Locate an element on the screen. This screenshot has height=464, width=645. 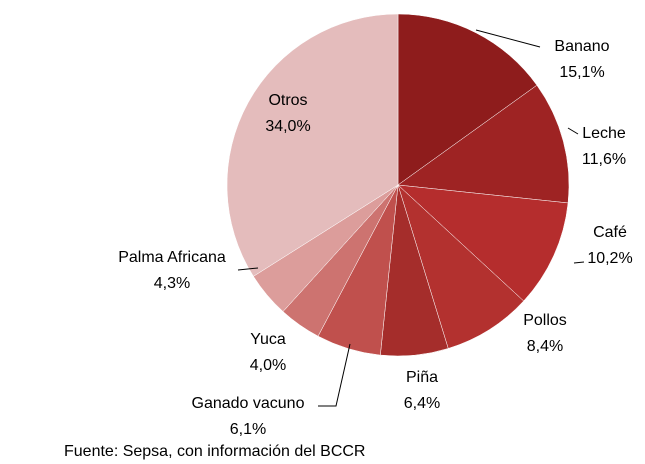
slice-value-label: 11,6% is located at coordinates (604, 159).